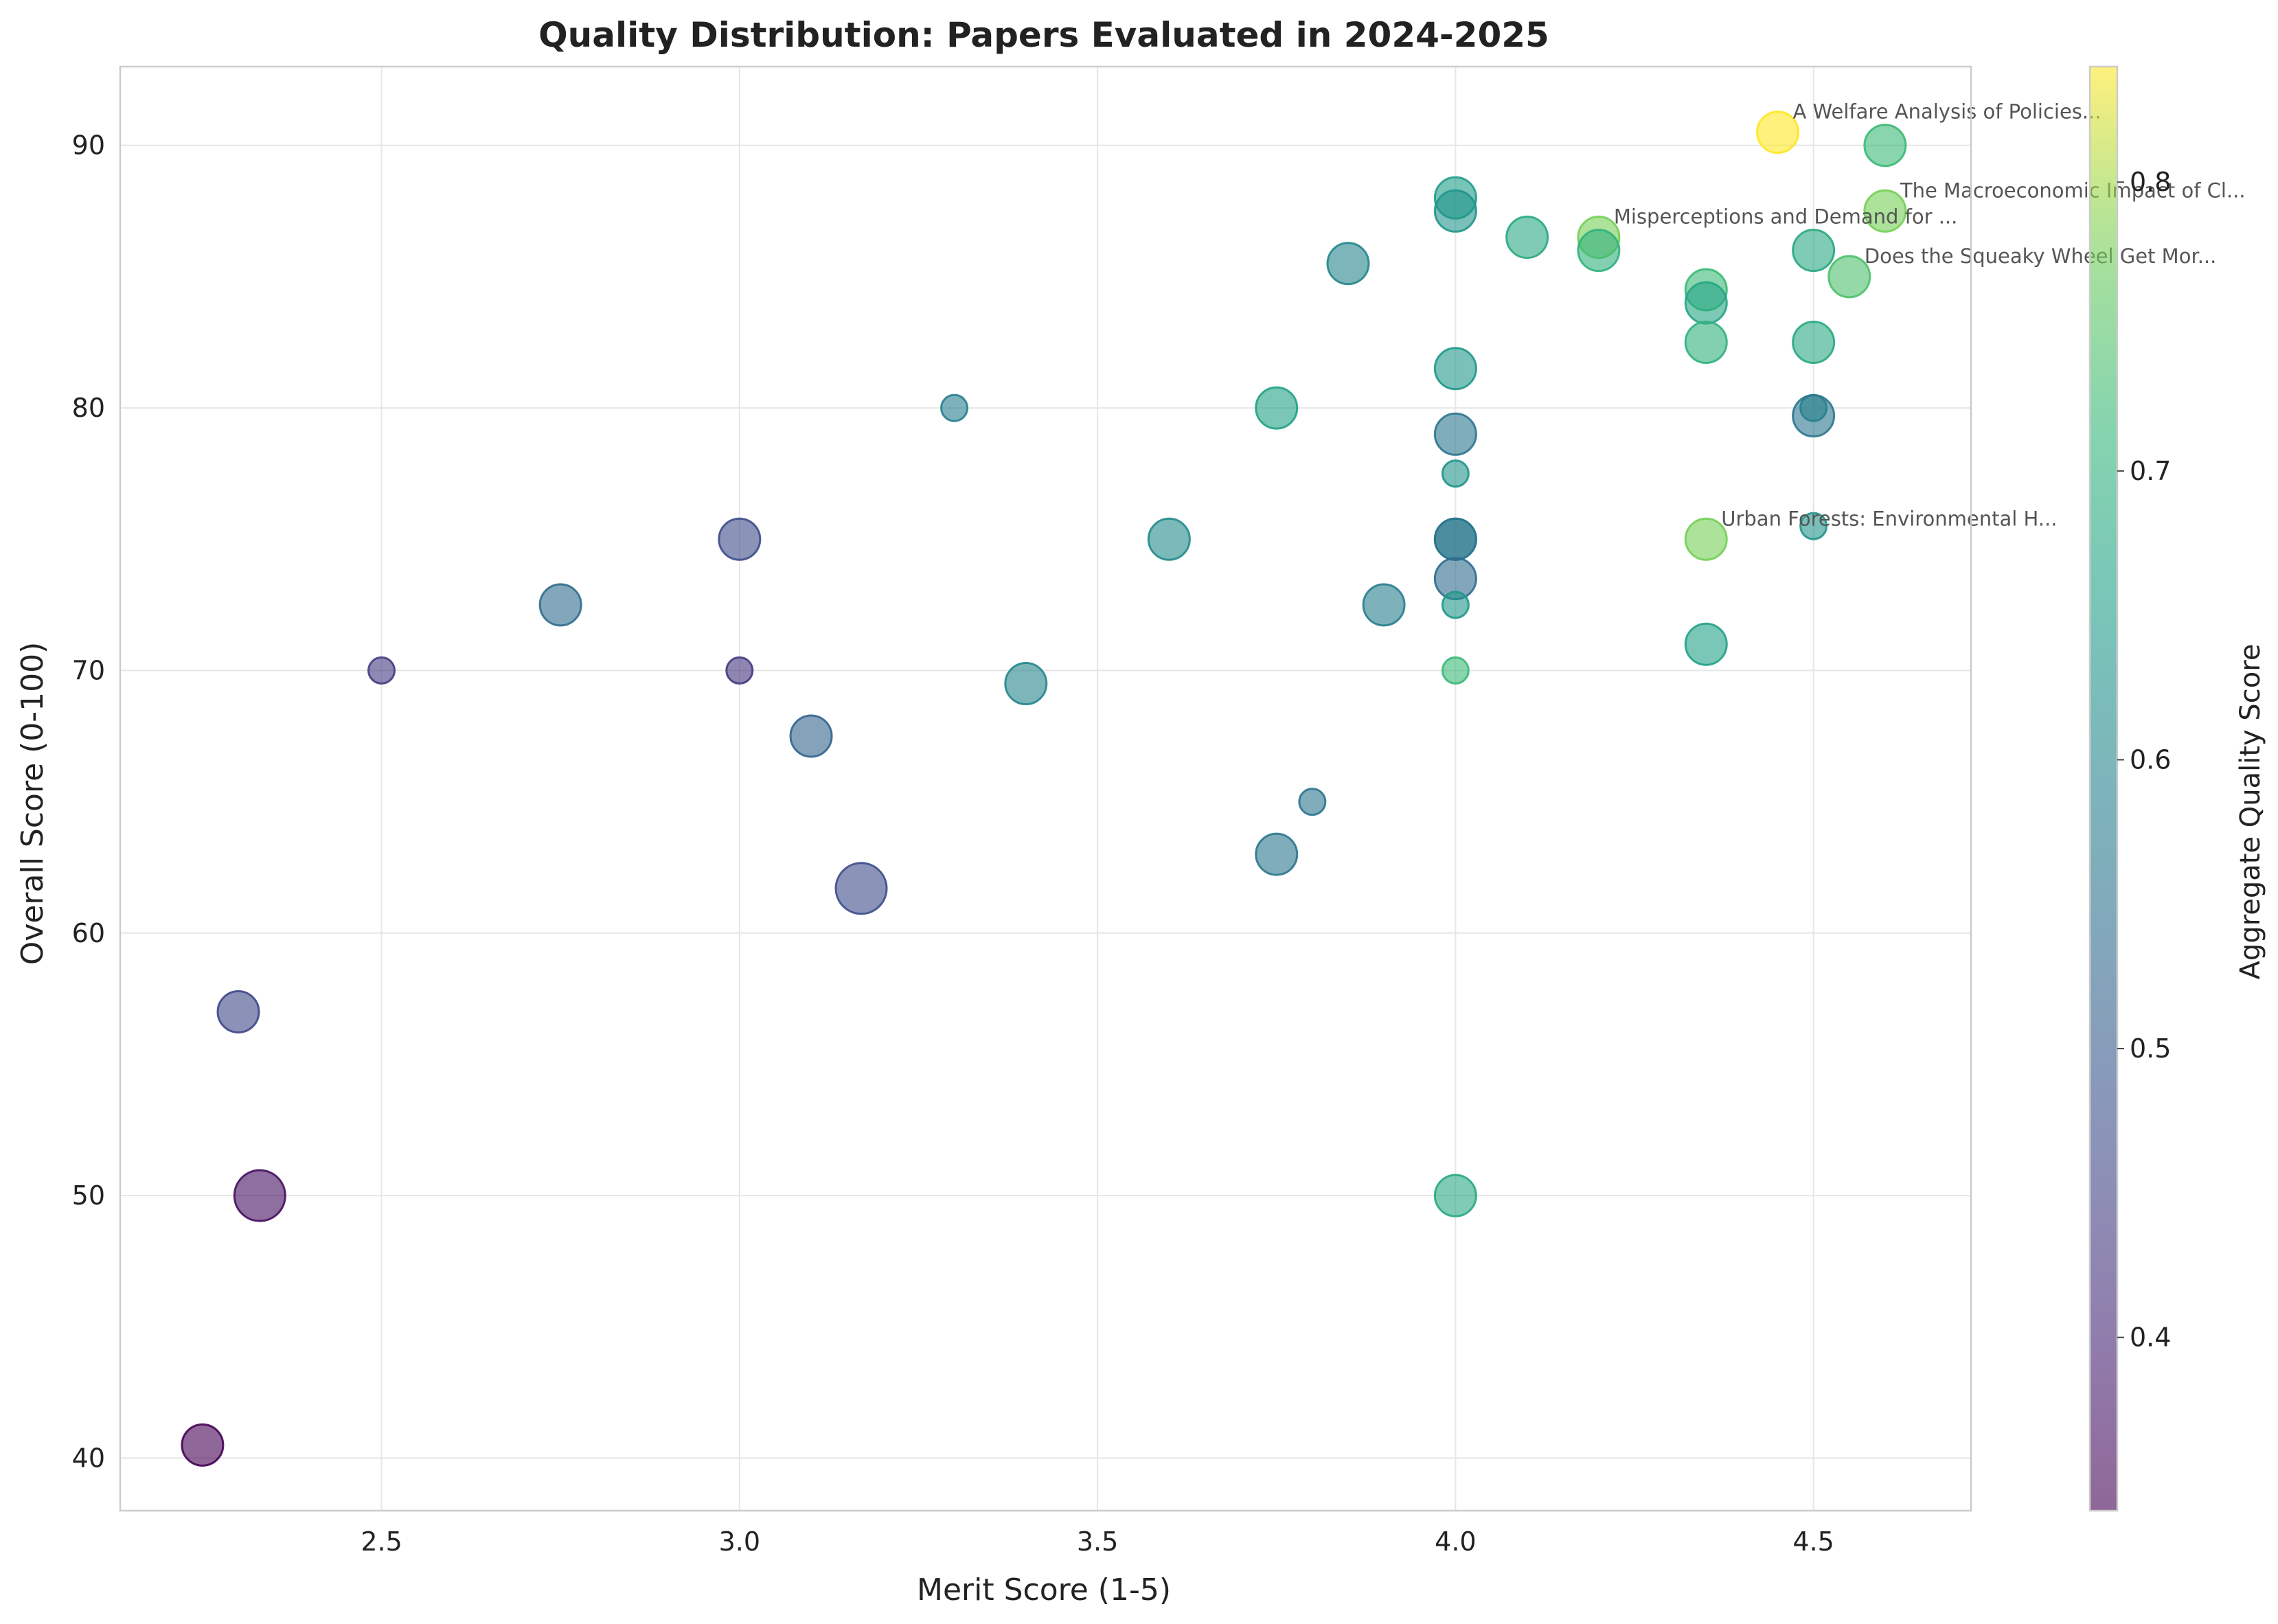  What do you see at coordinates (1455, 1541) in the screenshot?
I see `x-tick-label: 4.0` at bounding box center [1455, 1541].